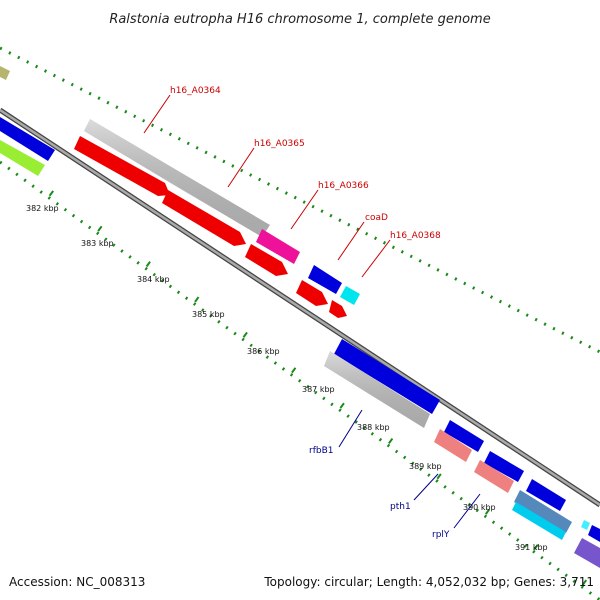  Describe the element at coordinates (321, 451) in the screenshot. I see `gene-label-rfbb1: rfbB1` at that location.